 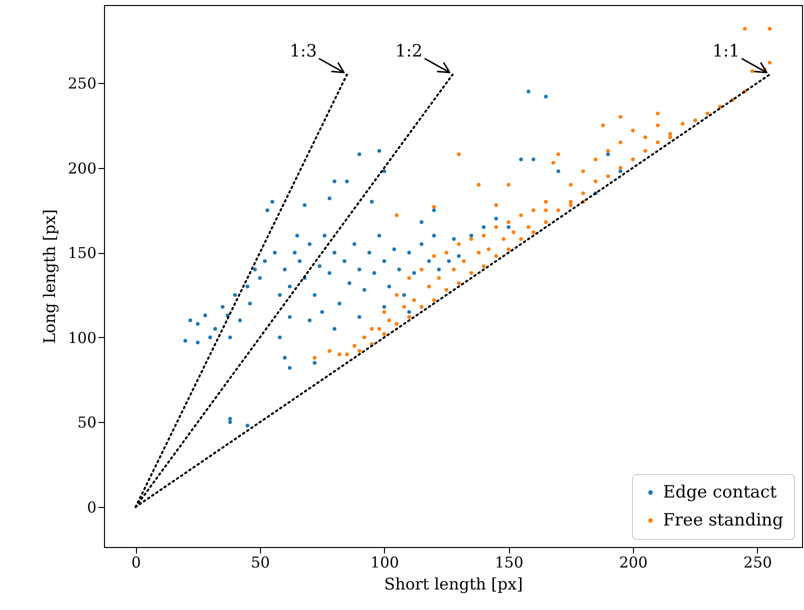 What do you see at coordinates (720, 492) in the screenshot?
I see `legend-label: Edge contact` at bounding box center [720, 492].